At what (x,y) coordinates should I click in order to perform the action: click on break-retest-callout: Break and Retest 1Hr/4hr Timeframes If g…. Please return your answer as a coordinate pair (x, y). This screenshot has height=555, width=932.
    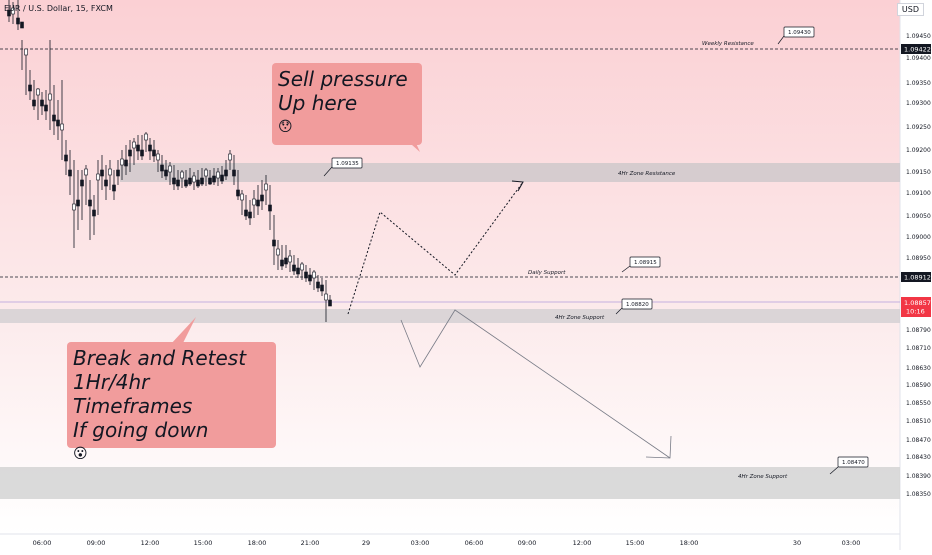
    Looking at the image, I should click on (171, 402).